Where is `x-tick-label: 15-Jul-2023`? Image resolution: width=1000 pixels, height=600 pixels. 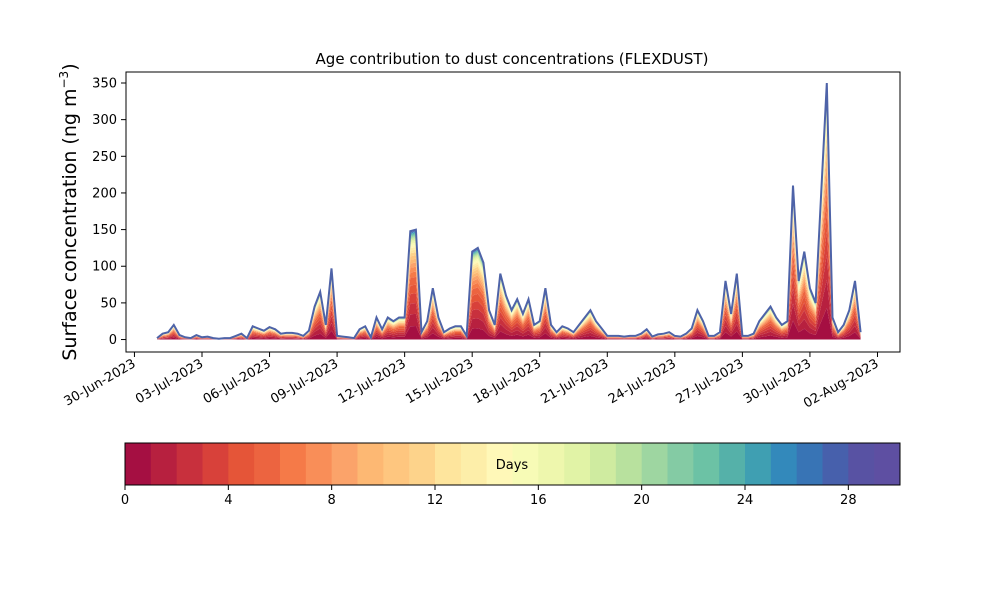 x-tick-label: 15-Jul-2023 is located at coordinates (439, 381).